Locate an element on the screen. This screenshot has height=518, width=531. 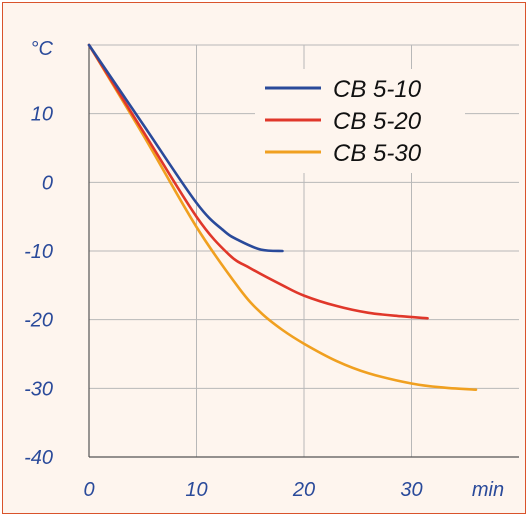
y-tick-label: 0 is located at coordinates (47, 183).